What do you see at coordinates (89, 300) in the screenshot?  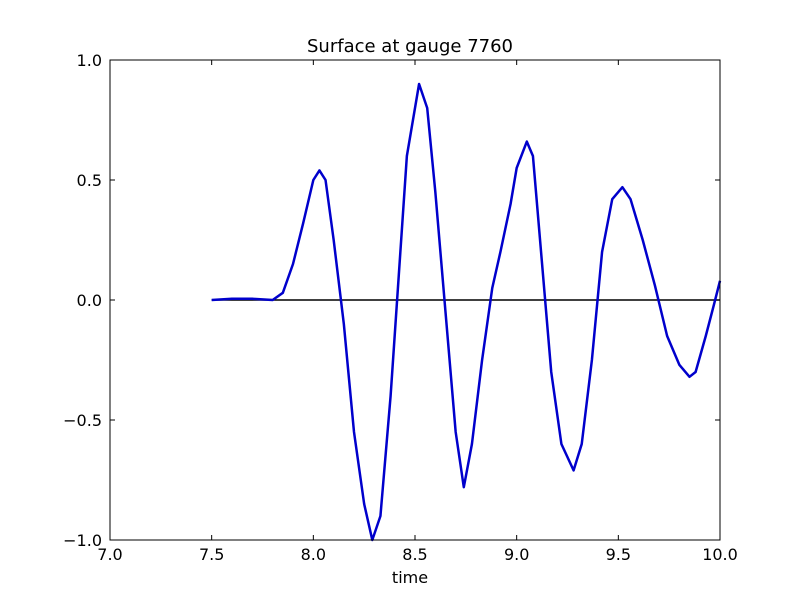 I see `y-tick-label: 0.0` at bounding box center [89, 300].